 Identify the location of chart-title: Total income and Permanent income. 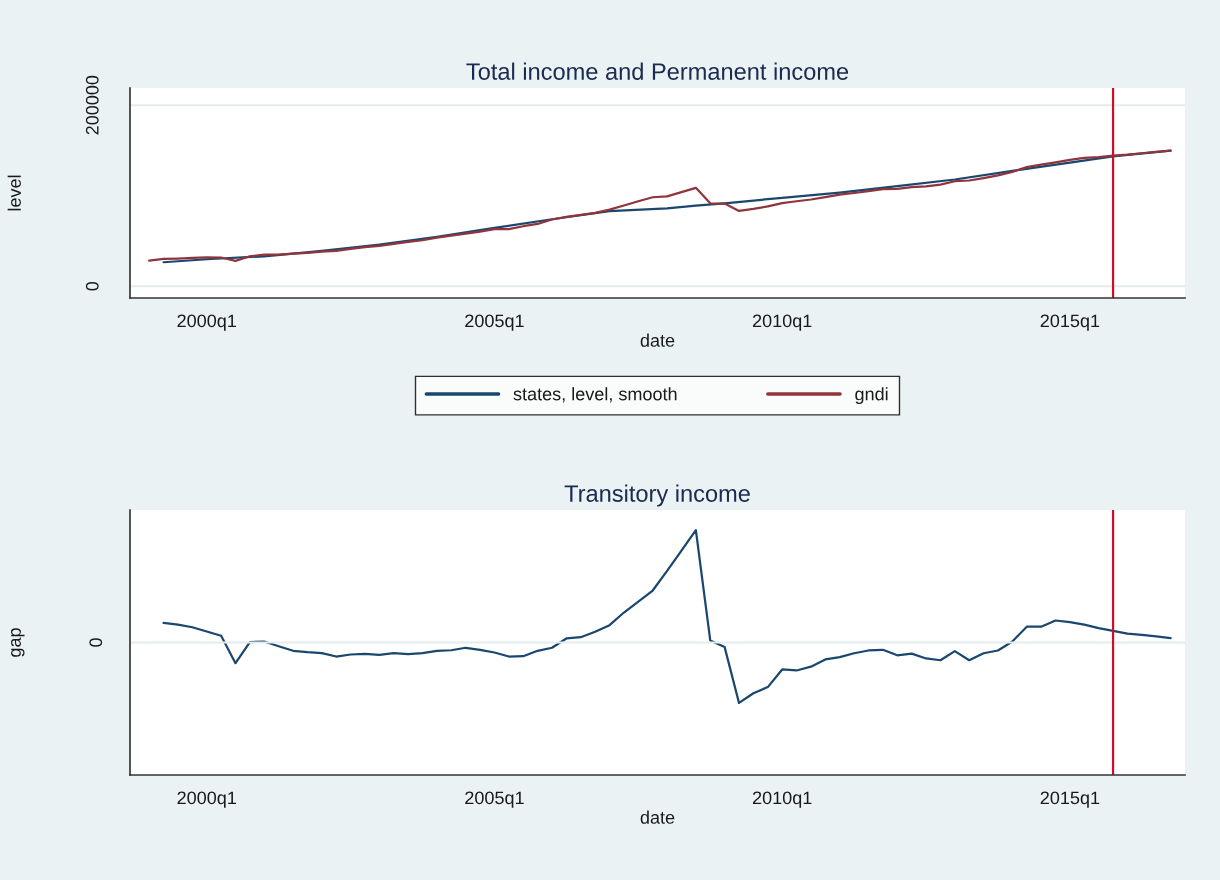
(657, 71).